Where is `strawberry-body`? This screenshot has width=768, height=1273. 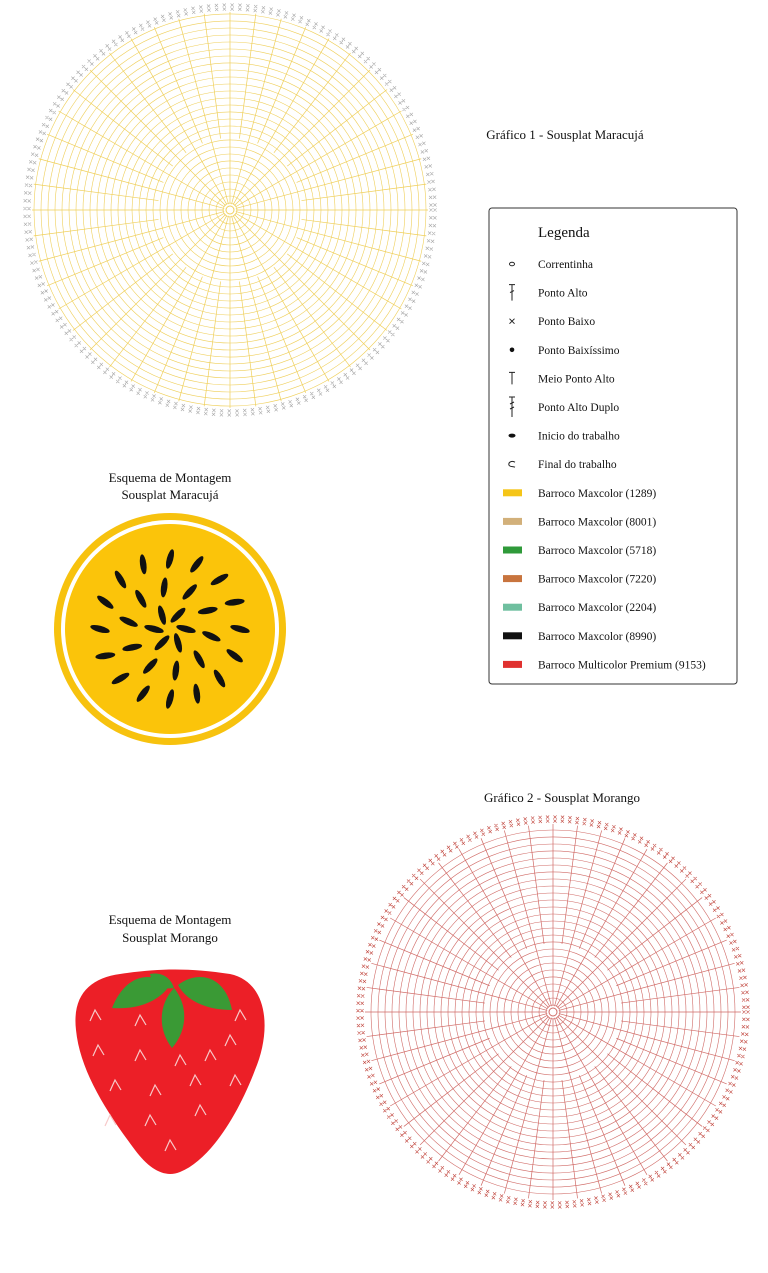 strawberry-body is located at coordinates (170, 1071).